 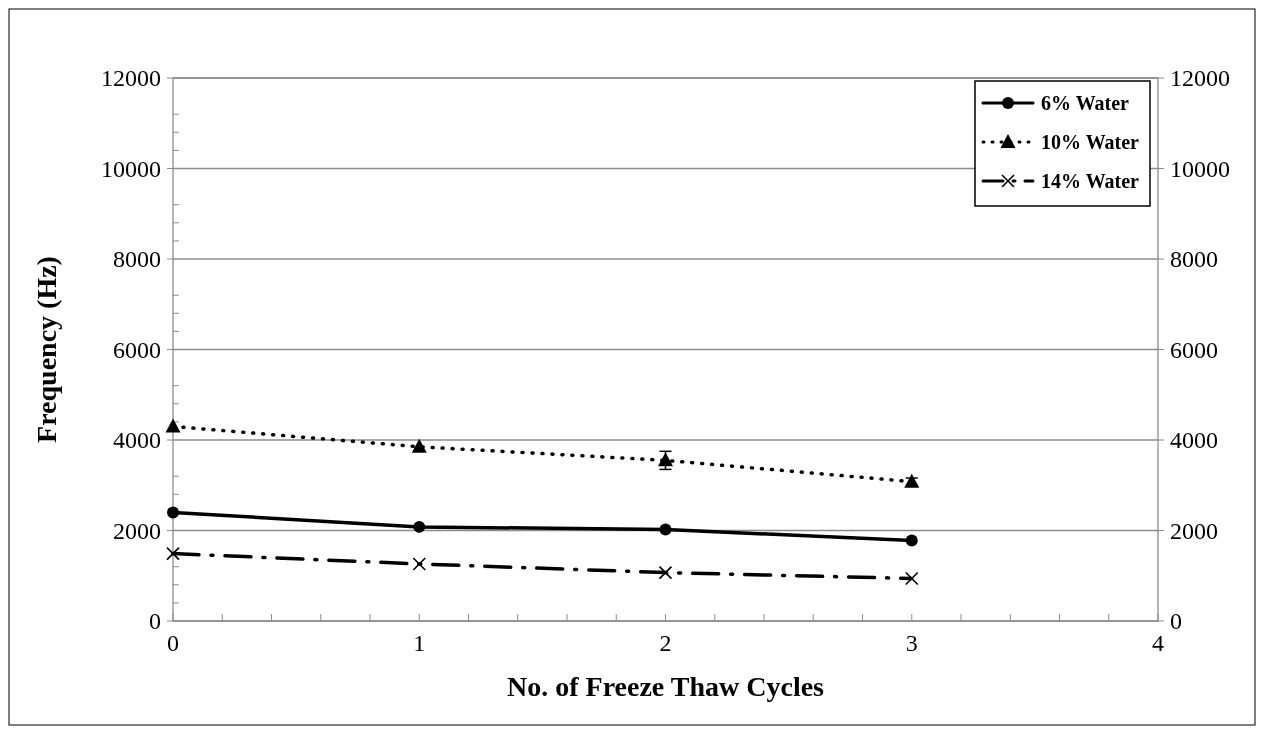 What do you see at coordinates (137, 259) in the screenshot?
I see `y-tick-label: 8000` at bounding box center [137, 259].